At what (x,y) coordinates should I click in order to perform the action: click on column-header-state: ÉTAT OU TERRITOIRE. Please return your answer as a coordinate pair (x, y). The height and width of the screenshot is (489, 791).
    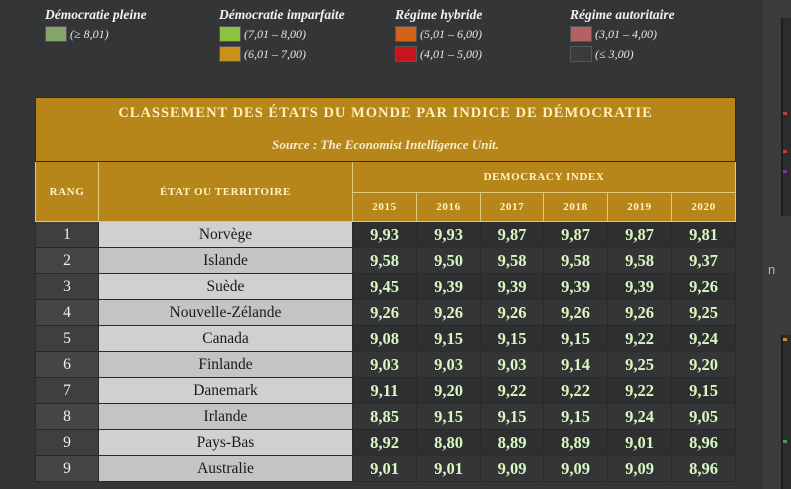
    Looking at the image, I should click on (225, 191).